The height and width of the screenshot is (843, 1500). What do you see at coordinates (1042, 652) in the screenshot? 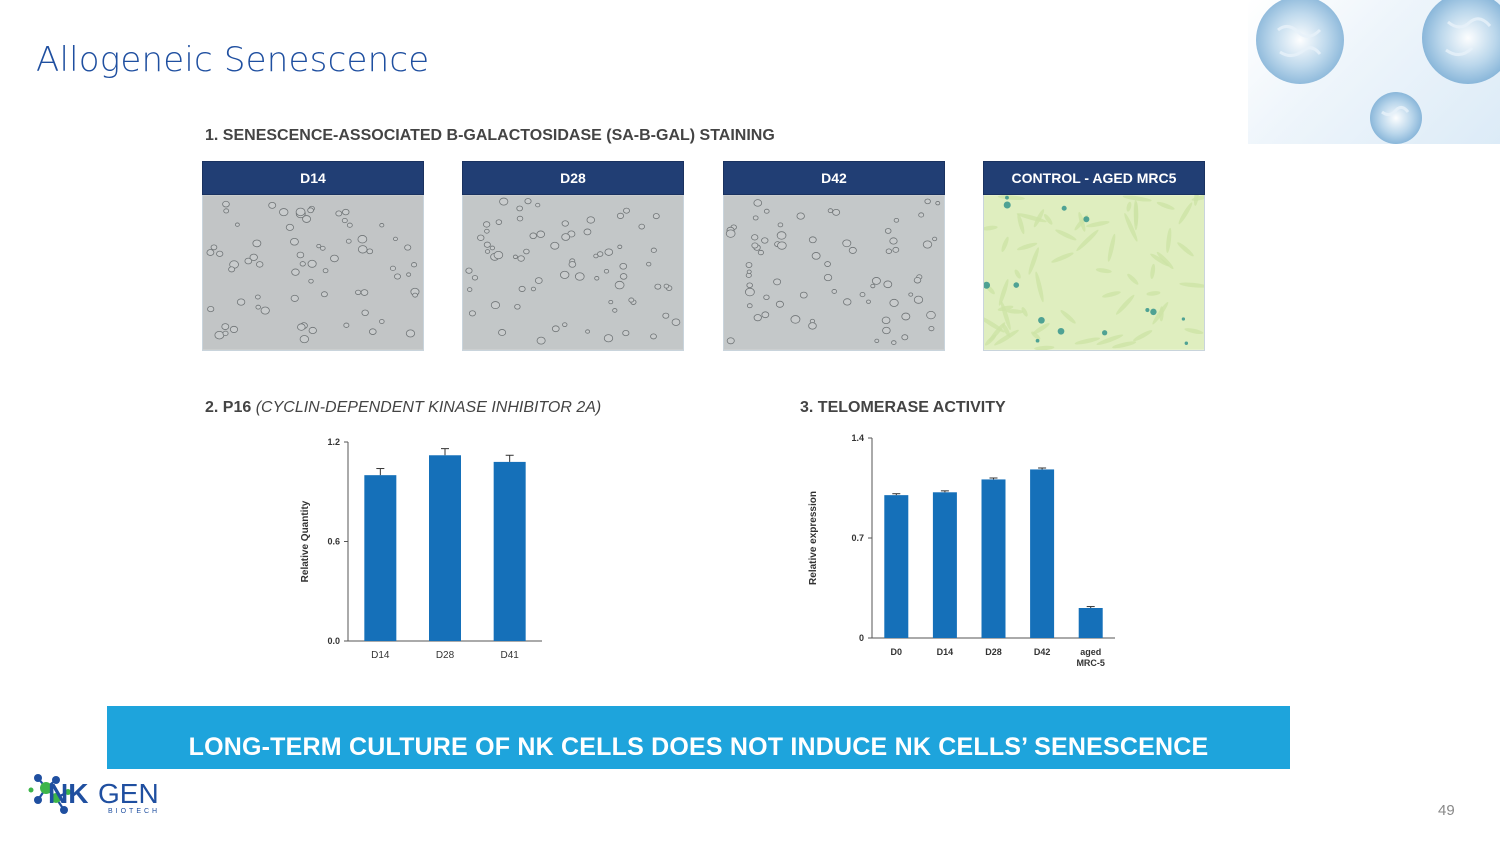
I see `x-tick-label: D42` at bounding box center [1042, 652].